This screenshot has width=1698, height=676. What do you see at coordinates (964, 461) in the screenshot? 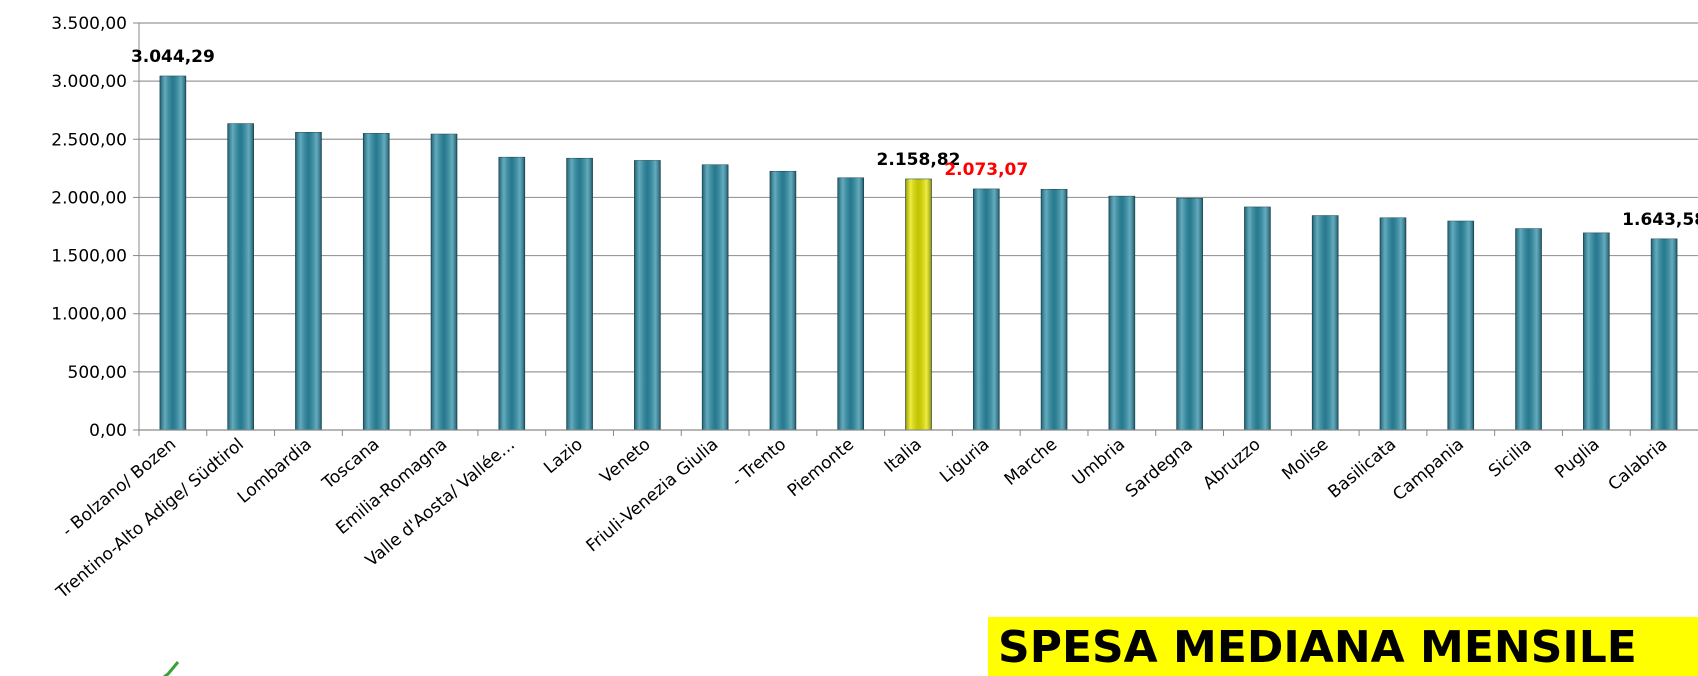
I see `x-tick-label: Liguria` at bounding box center [964, 461].